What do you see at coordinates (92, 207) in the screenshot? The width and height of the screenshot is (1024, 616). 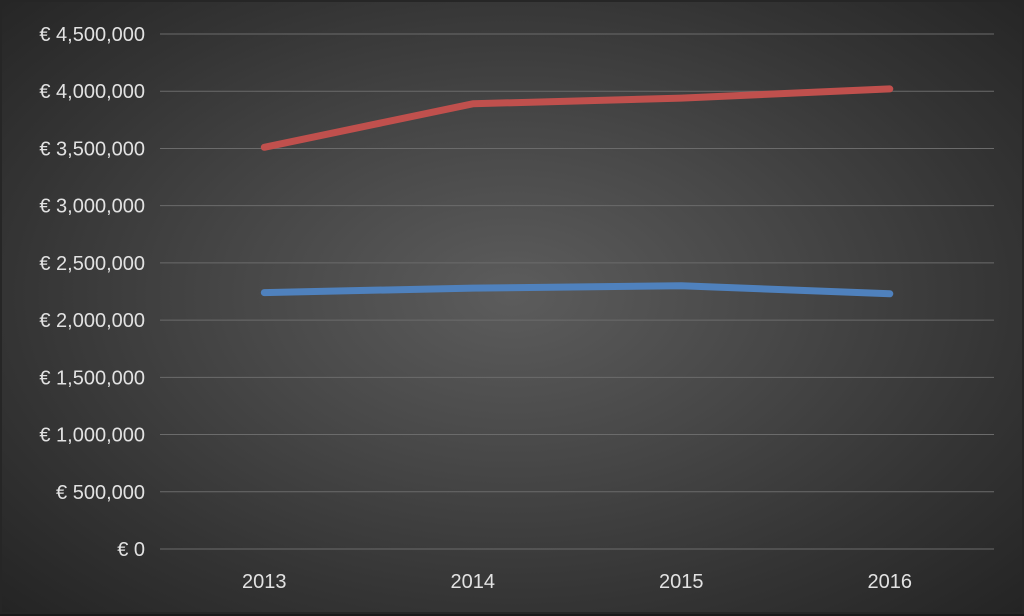 I see `y-tick-label: € 3,000,000` at bounding box center [92, 207].